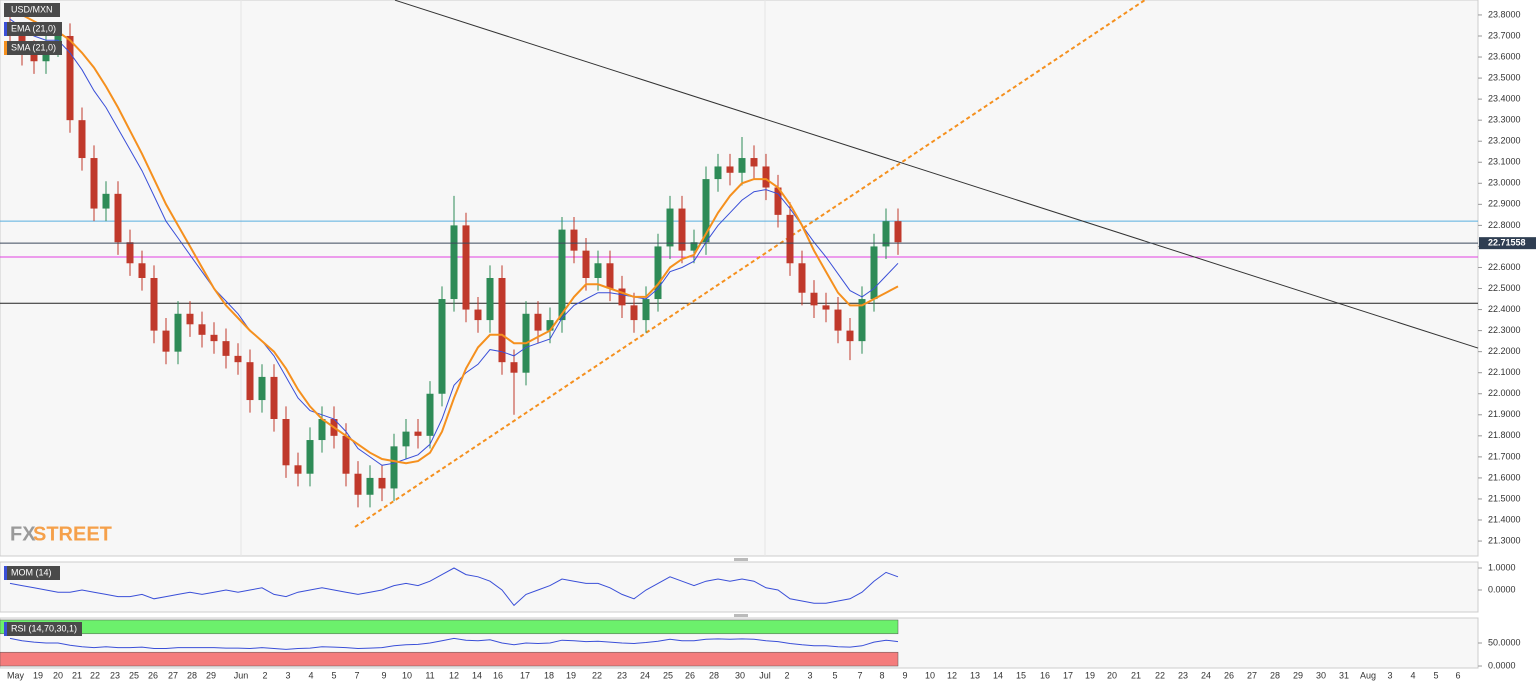 This screenshot has height=685, width=1536. I want to click on x-tick-label: 6, so click(1457, 675).